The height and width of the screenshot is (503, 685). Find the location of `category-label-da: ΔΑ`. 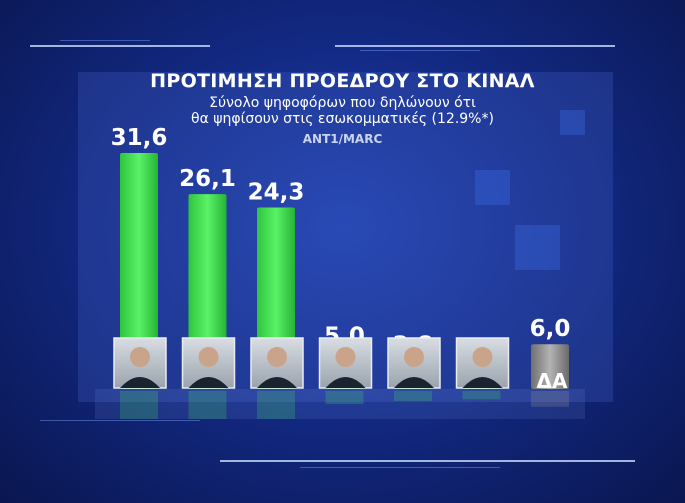

category-label-da: ΔΑ is located at coordinates (552, 381).